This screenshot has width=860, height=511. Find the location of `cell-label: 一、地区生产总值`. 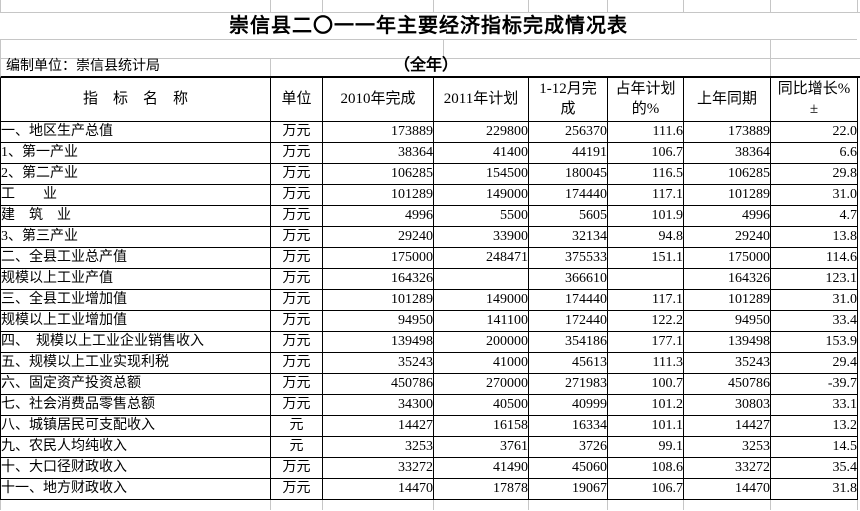

cell-label: 一、地区生产总值 is located at coordinates (135, 131).